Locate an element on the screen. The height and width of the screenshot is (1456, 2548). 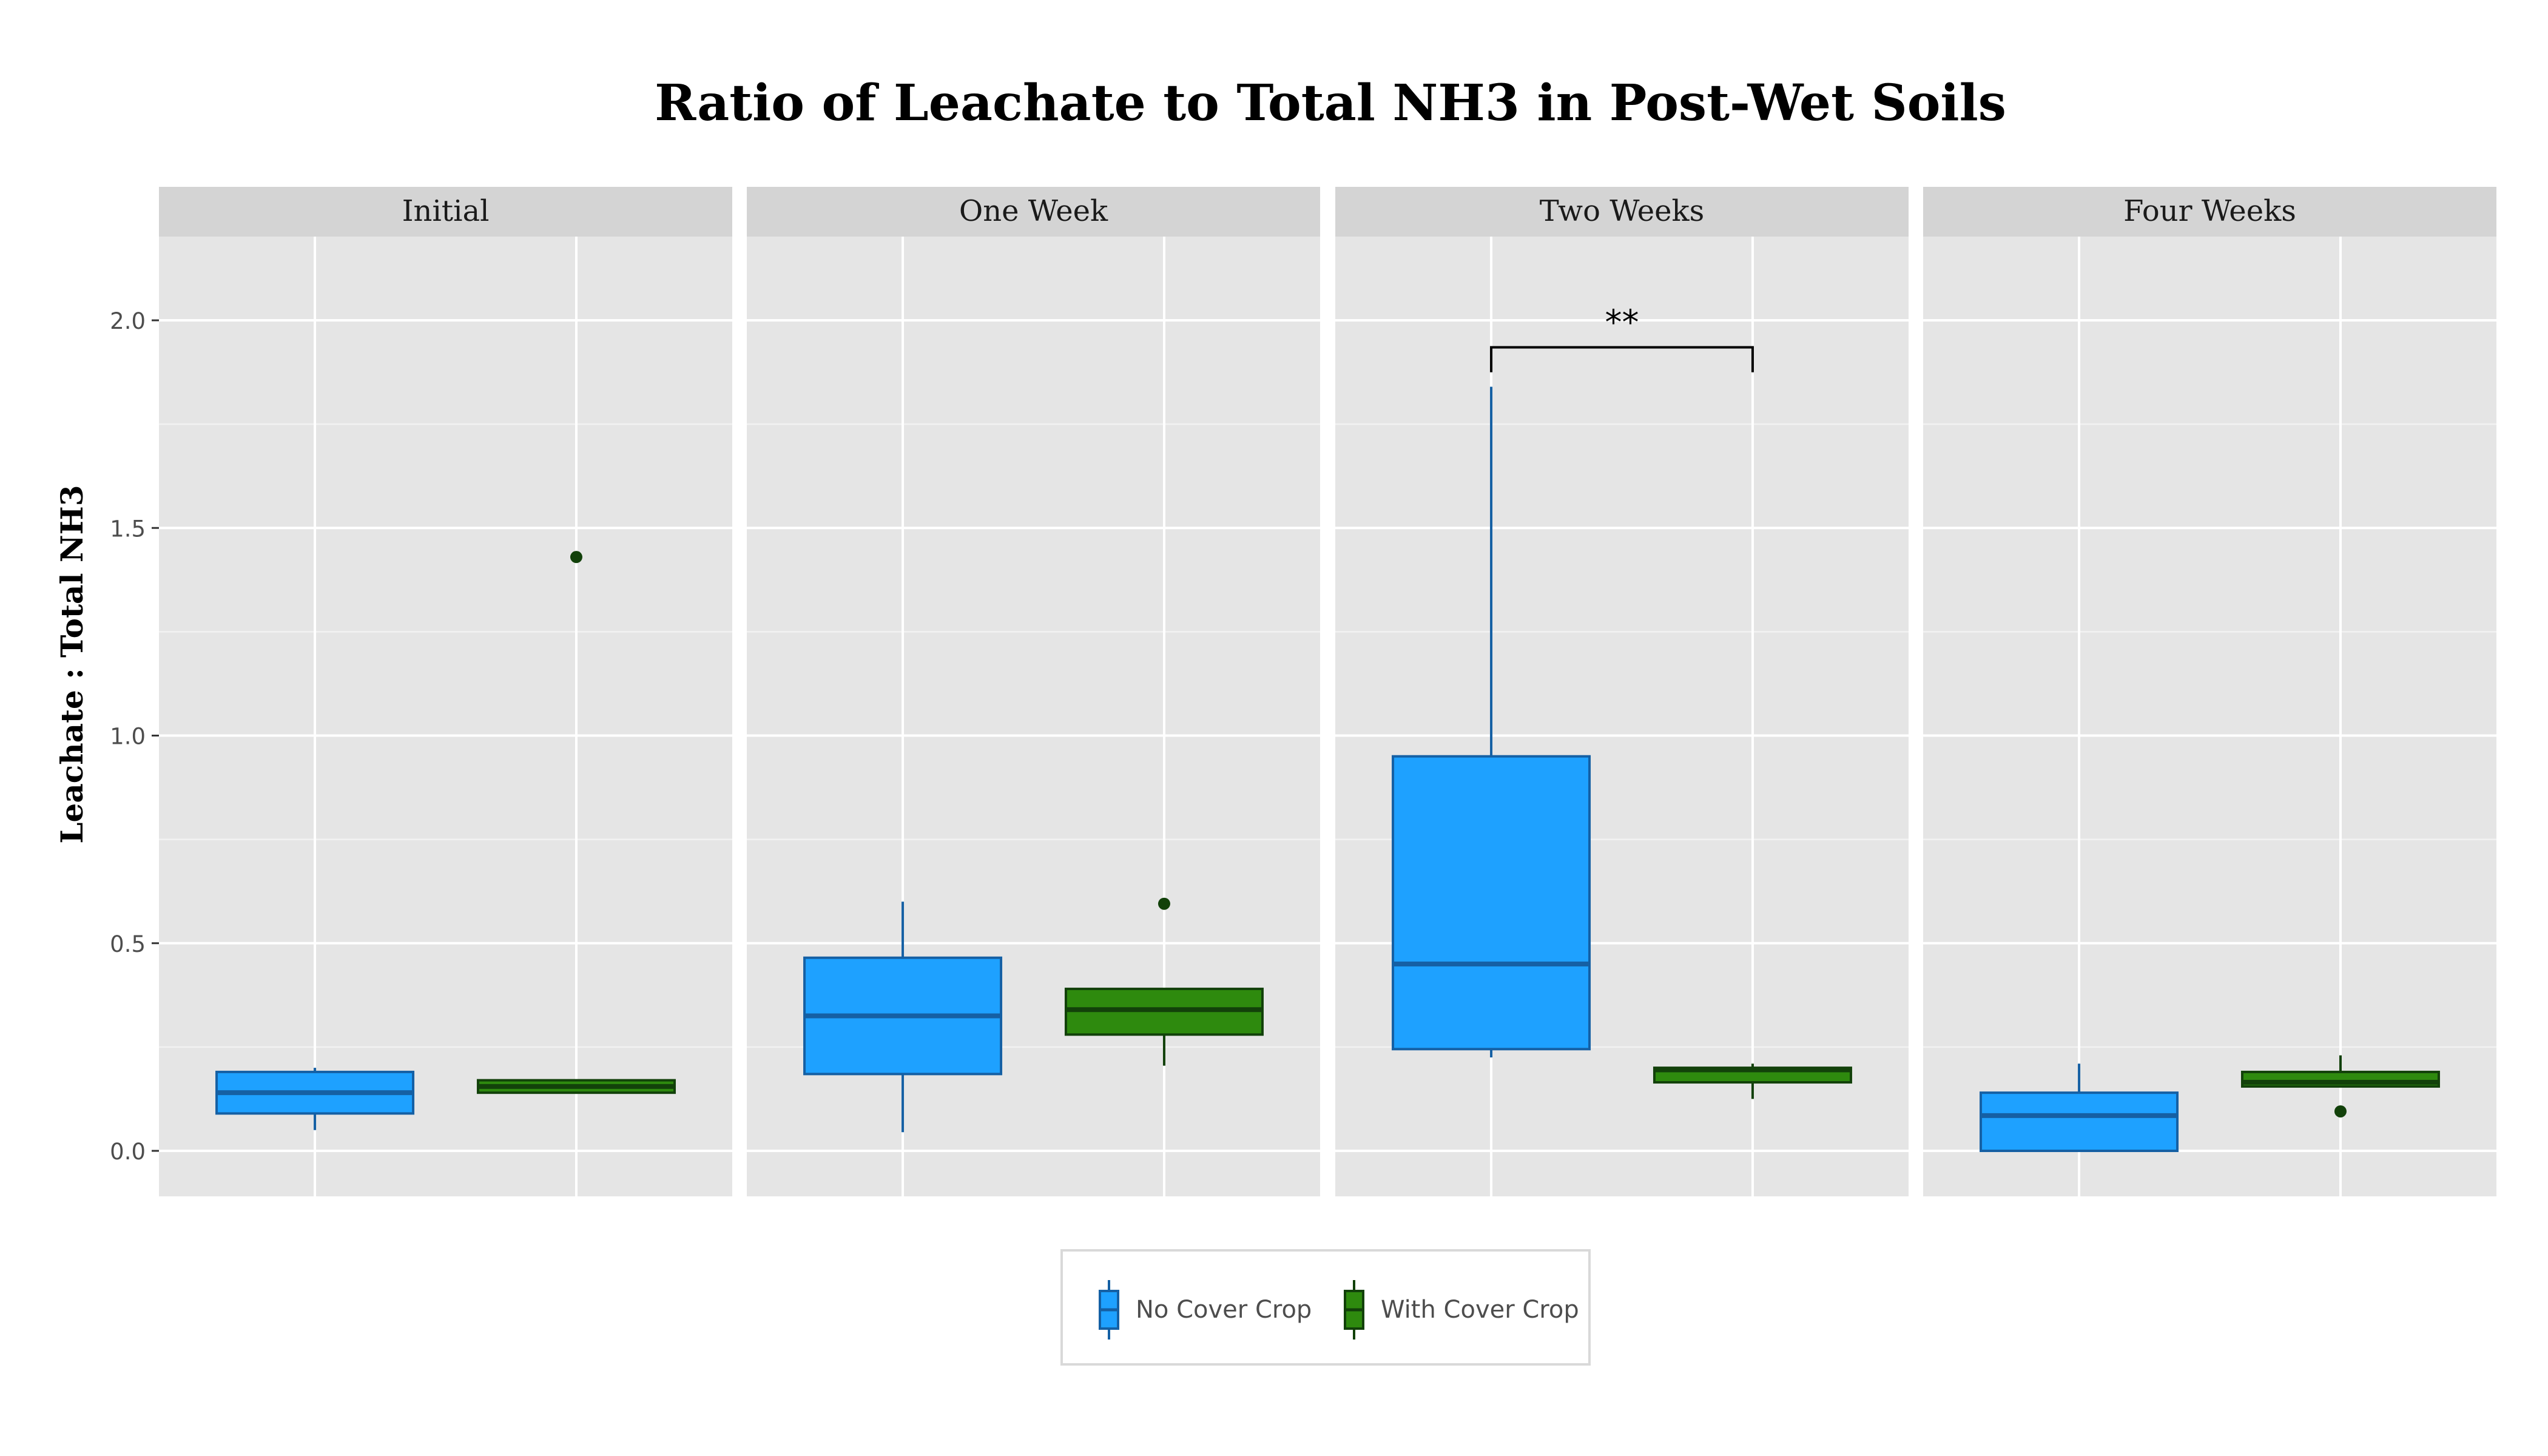
facet-strip-label: Two Weeks is located at coordinates (1622, 211).